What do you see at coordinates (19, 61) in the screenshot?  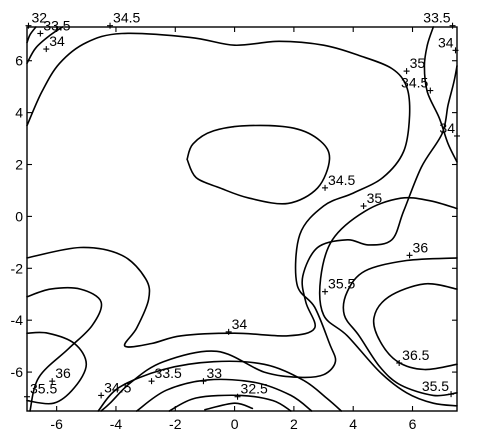 I see `y-tick-label: 6` at bounding box center [19, 61].